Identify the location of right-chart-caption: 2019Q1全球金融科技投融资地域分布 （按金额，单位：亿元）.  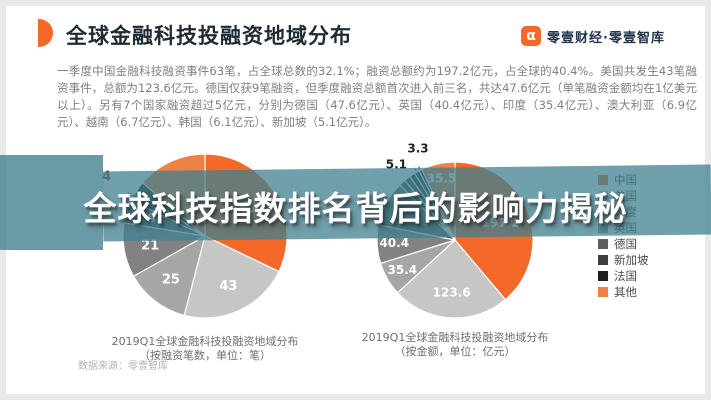
(455, 345).